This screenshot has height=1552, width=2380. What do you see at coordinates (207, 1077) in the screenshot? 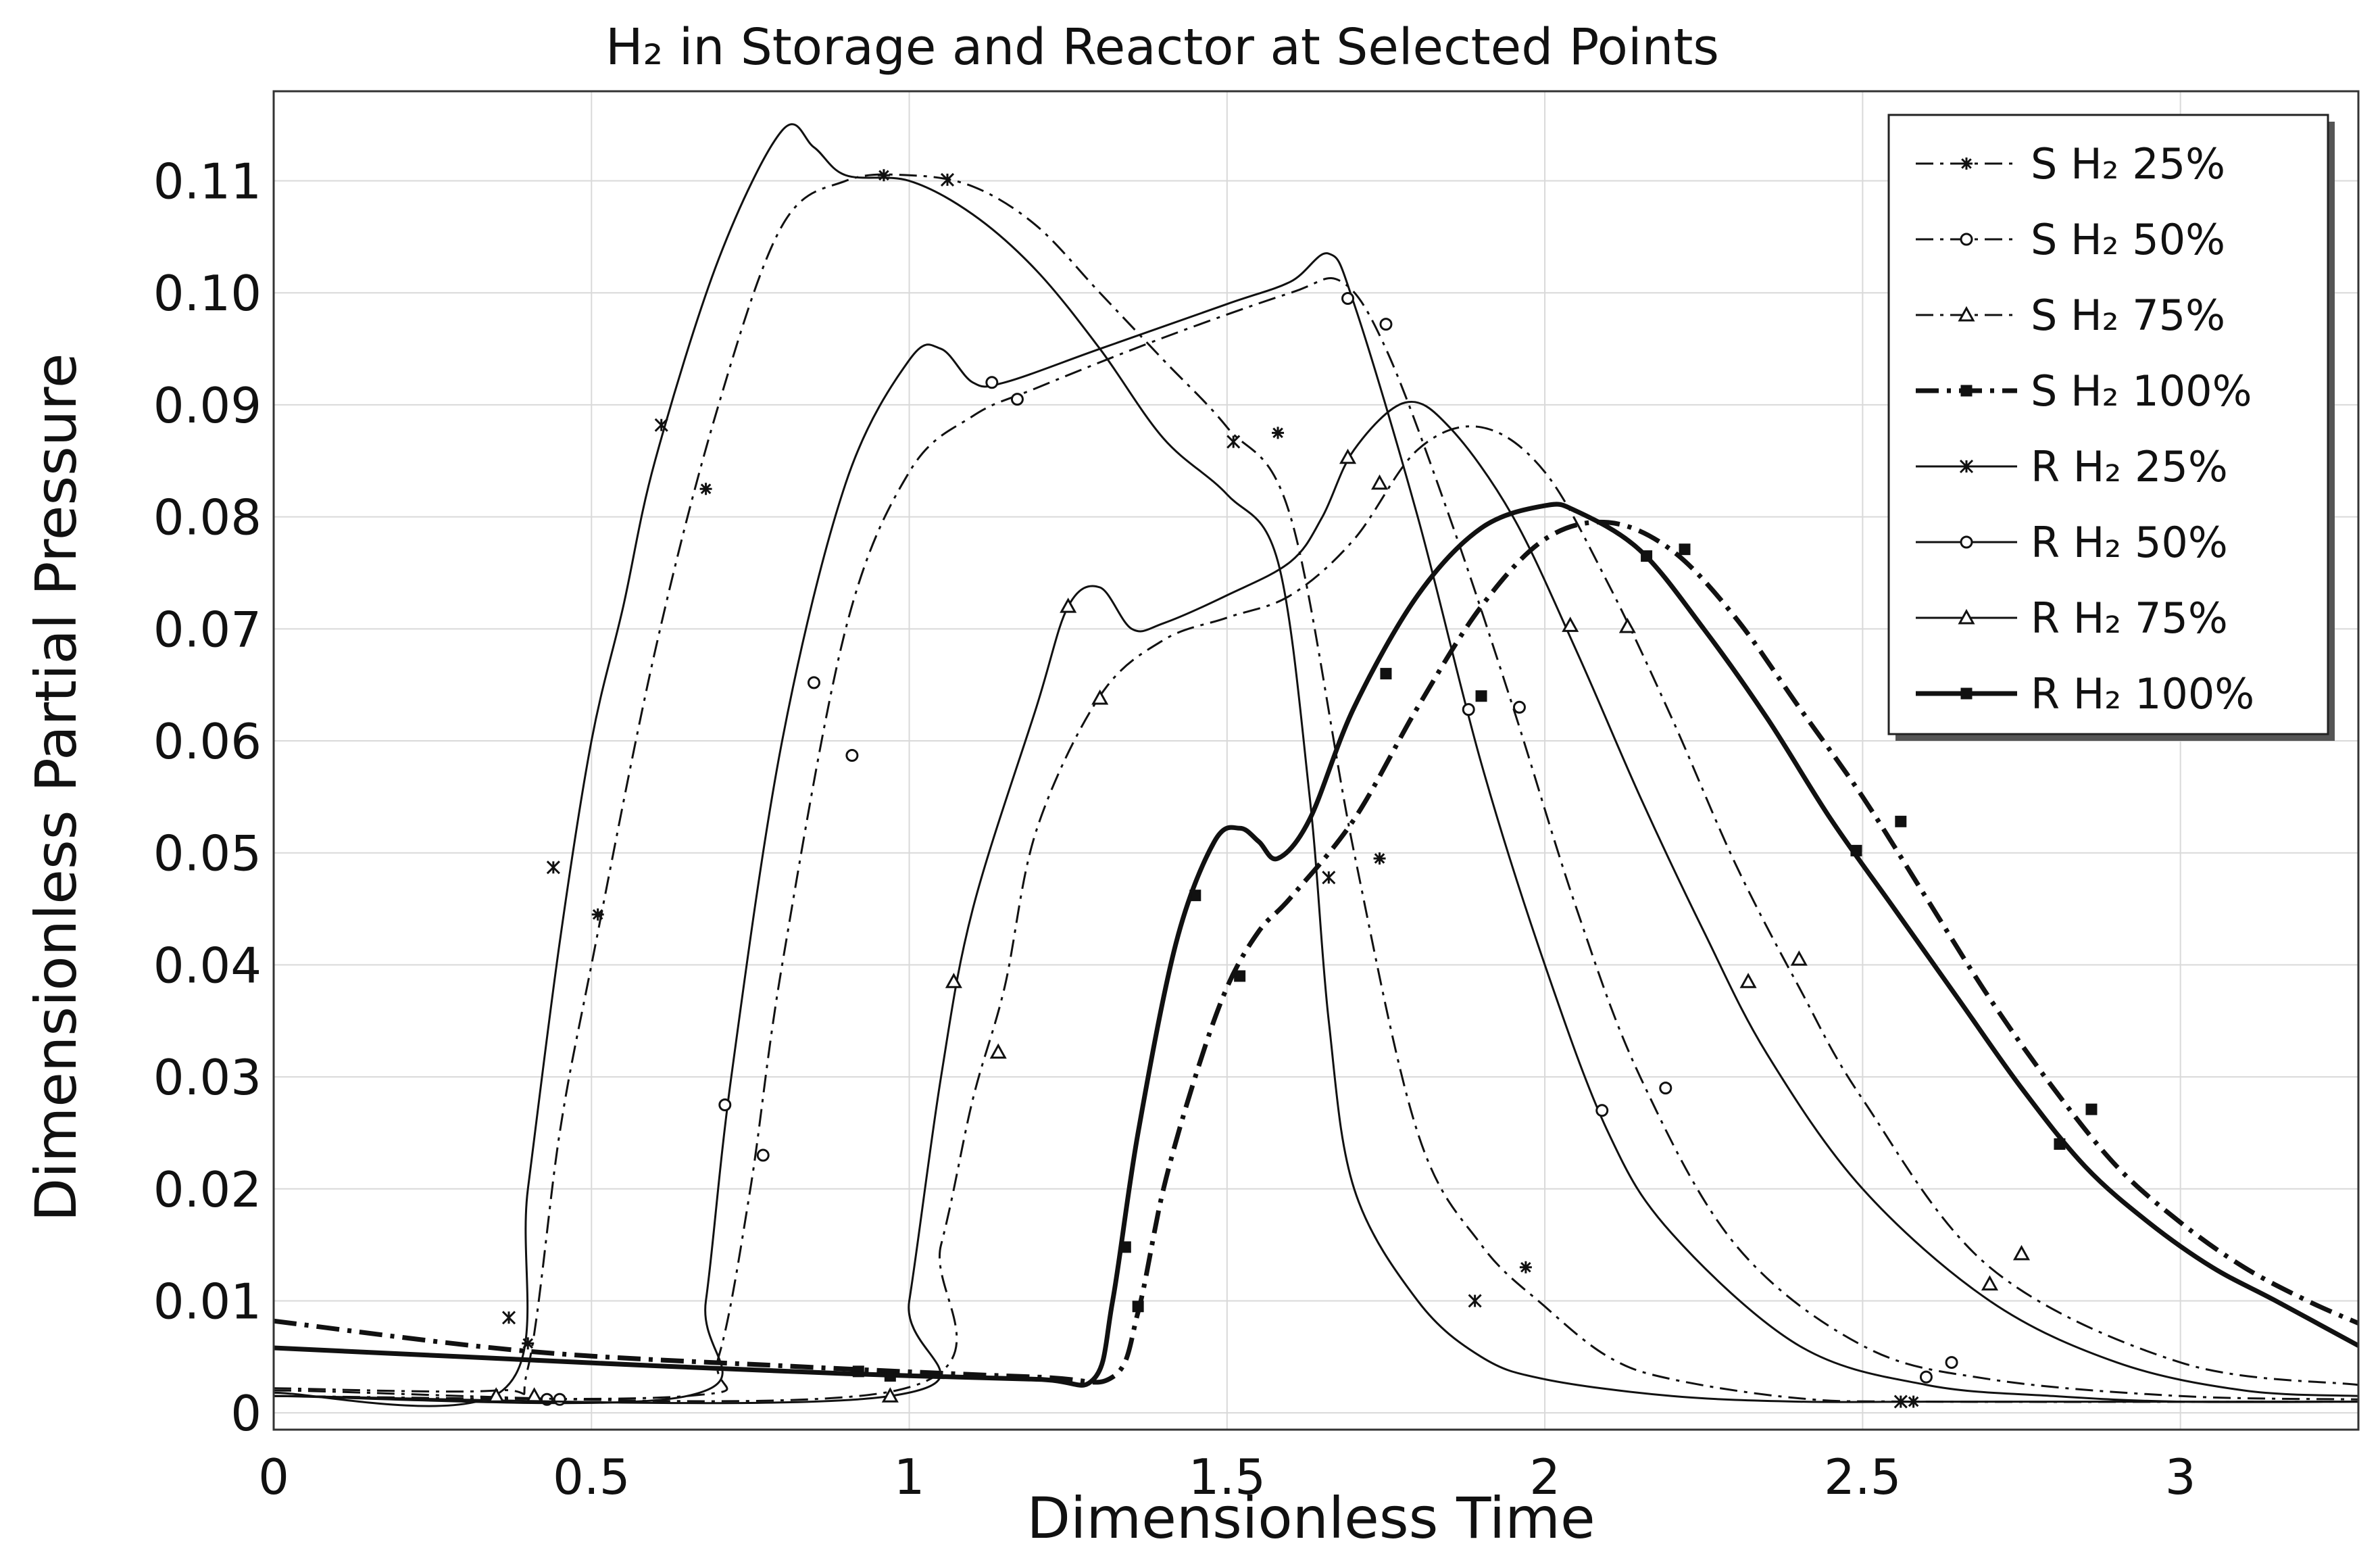
I see `y-tick-label: 0.03` at bounding box center [207, 1077].